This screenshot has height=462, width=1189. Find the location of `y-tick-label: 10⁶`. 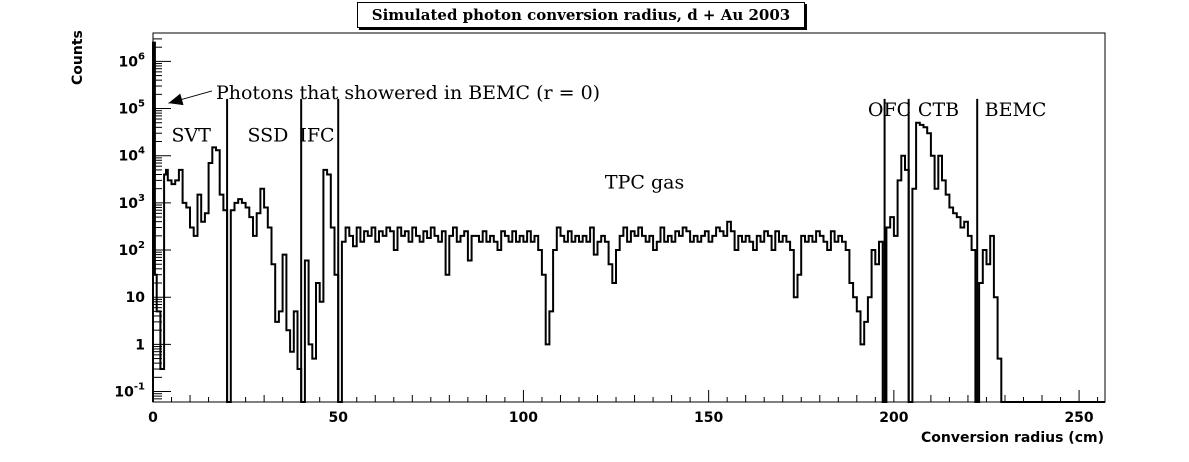

y-tick-label: 10⁶ is located at coordinates (132, 60).